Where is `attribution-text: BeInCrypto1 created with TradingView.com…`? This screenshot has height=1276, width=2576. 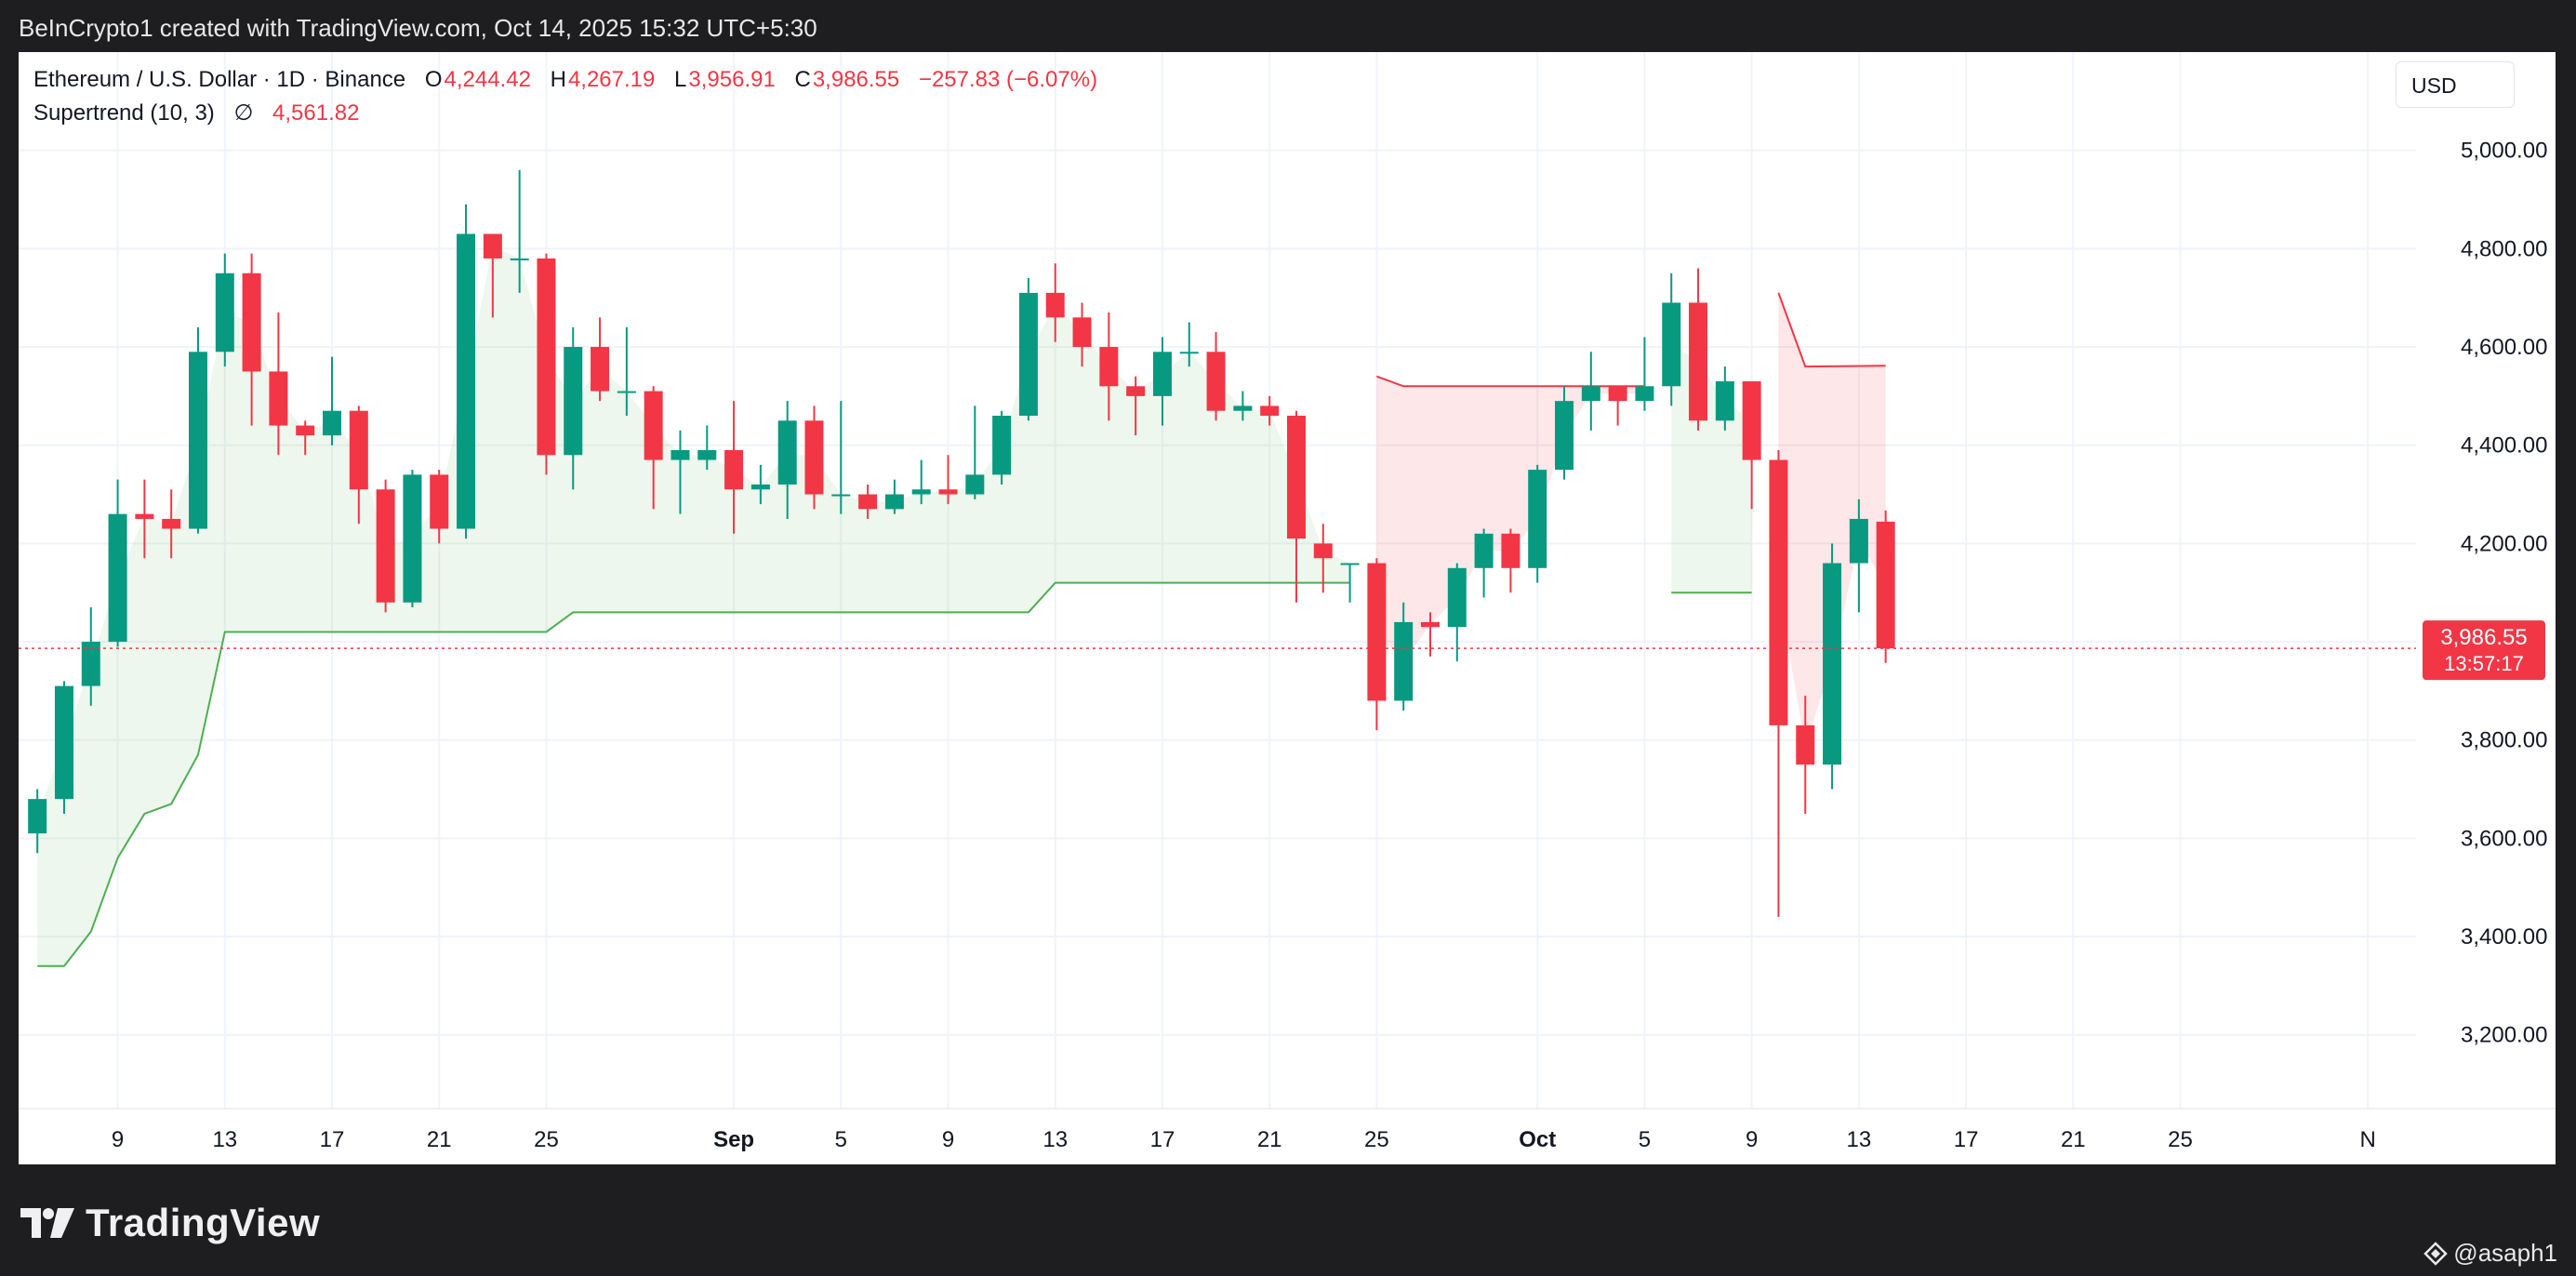
attribution-text: BeInCrypto1 created with TradingView.com… is located at coordinates (418, 28).